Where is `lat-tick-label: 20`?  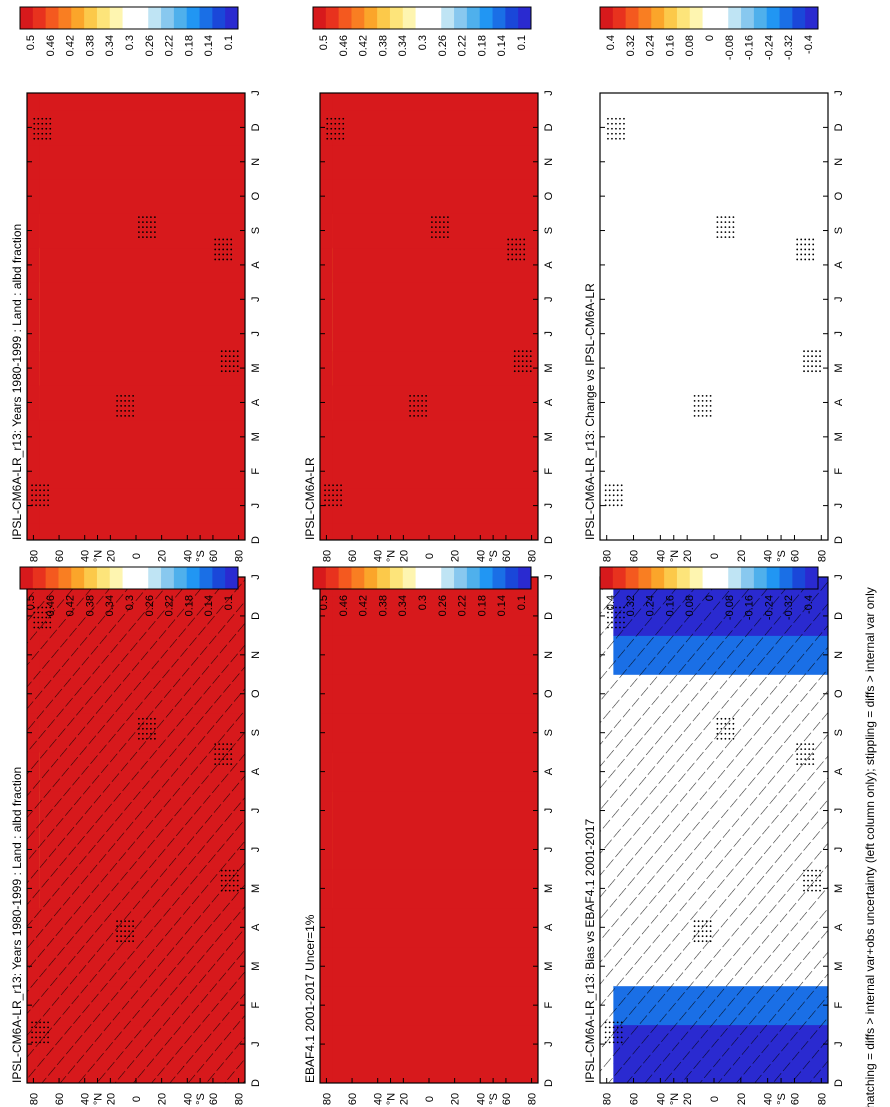
lat-tick-label: 20 is located at coordinates (163, 1099).